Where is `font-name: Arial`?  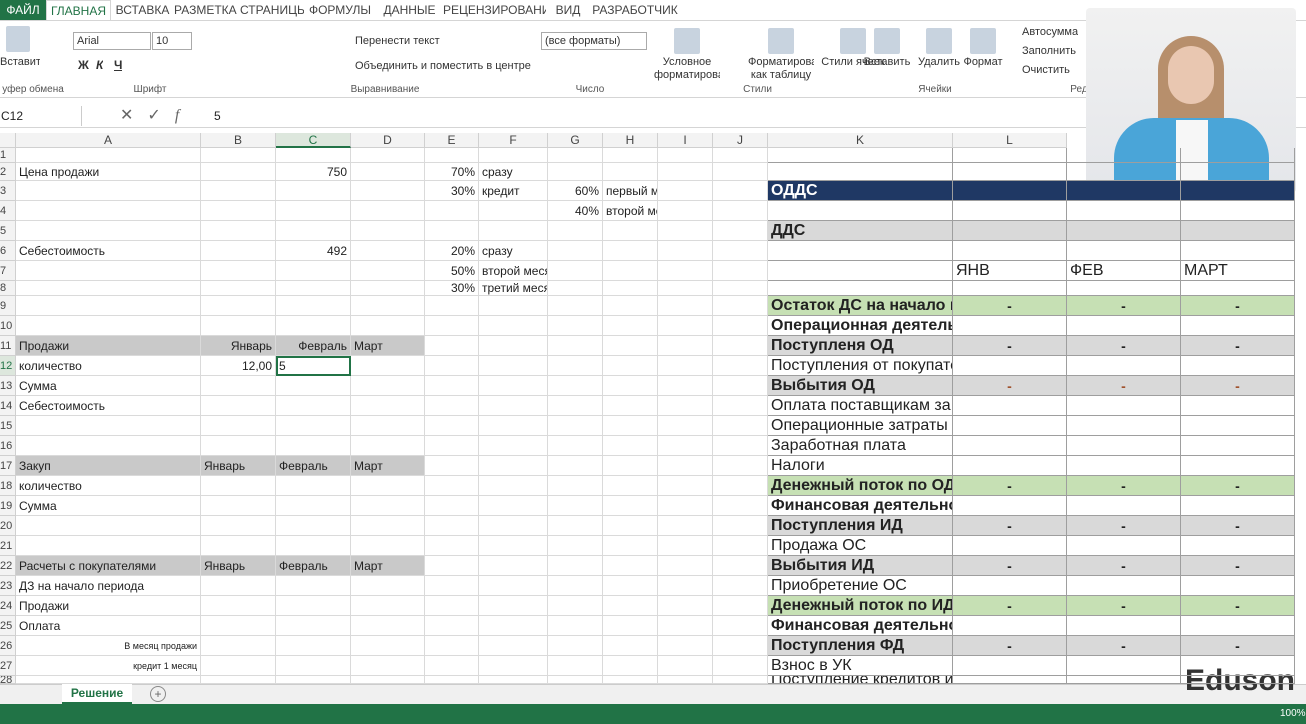 font-name: Arial is located at coordinates (112, 41).